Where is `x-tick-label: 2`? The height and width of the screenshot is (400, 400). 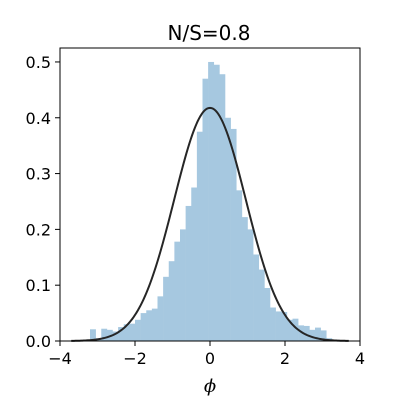
x-tick-label: 2 is located at coordinates (285, 358).